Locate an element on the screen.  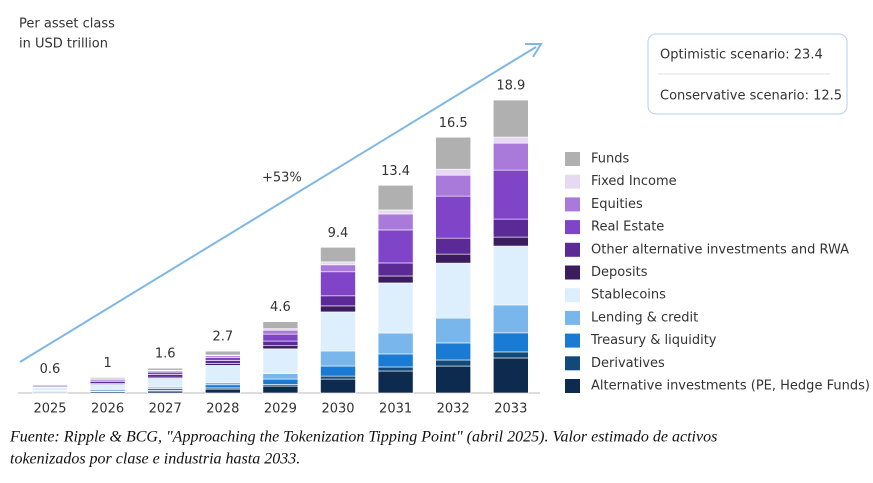
total-label: 16.5 is located at coordinates (453, 123).